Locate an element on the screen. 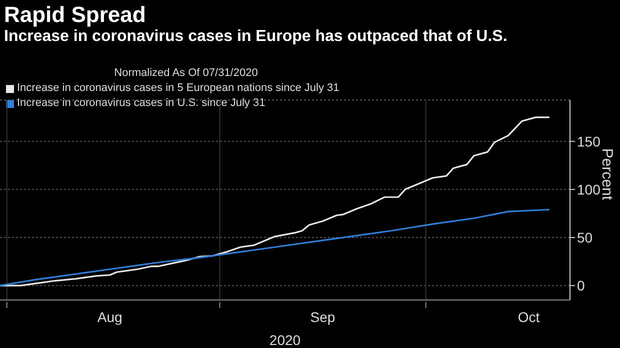 The width and height of the screenshot is (620, 348). y-tick-label: 100 is located at coordinates (589, 189).